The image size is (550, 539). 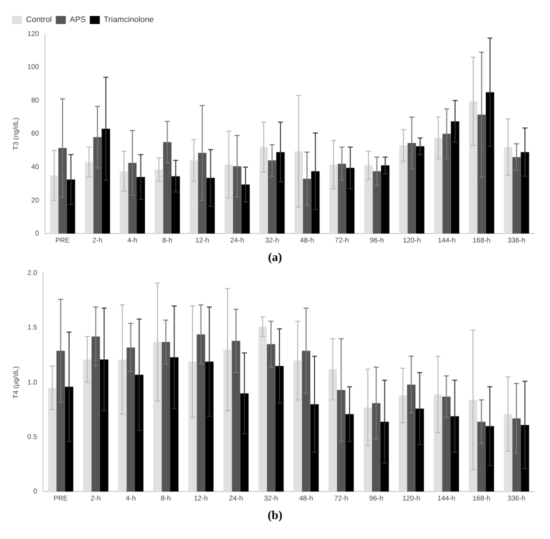 What do you see at coordinates (275, 257) in the screenshot?
I see `text: (a)` at bounding box center [275, 257].